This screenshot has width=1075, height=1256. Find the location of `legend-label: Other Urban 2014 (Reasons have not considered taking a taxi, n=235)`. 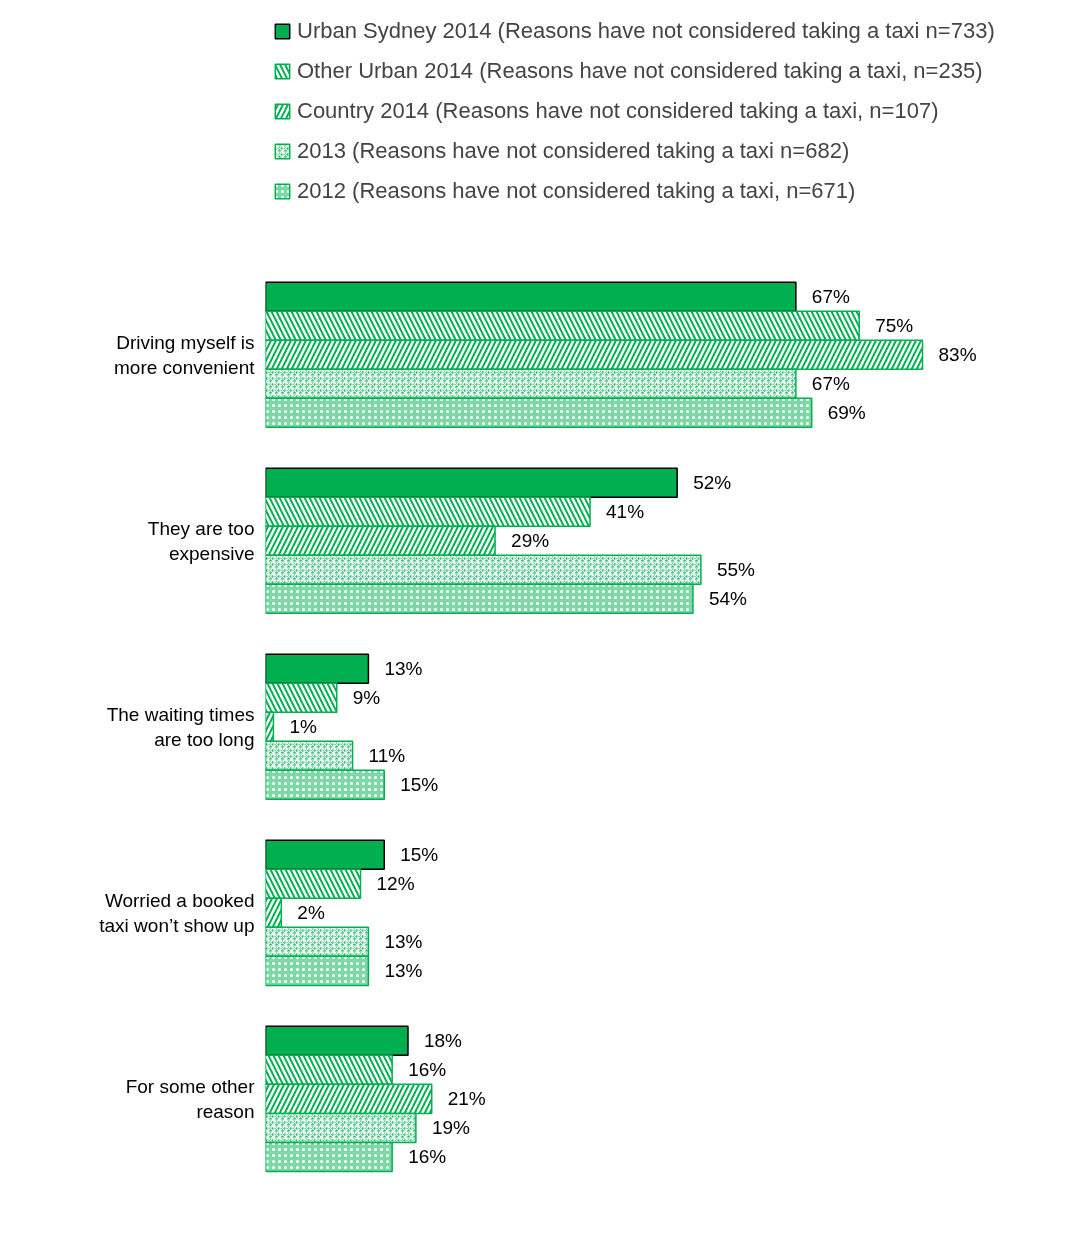

legend-label: Other Urban 2014 (Reasons have not considered taking a taxi, n=235) is located at coordinates (640, 71).